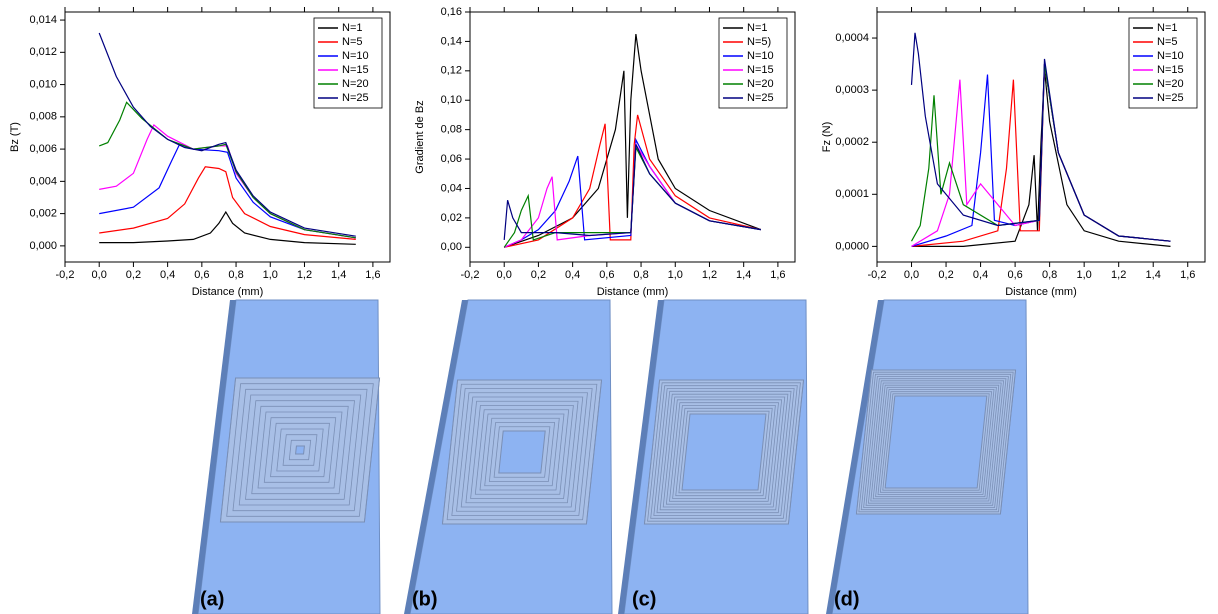  What do you see at coordinates (827, 137) in the screenshot?
I see `y-axis-label: Fz (N)` at bounding box center [827, 137].